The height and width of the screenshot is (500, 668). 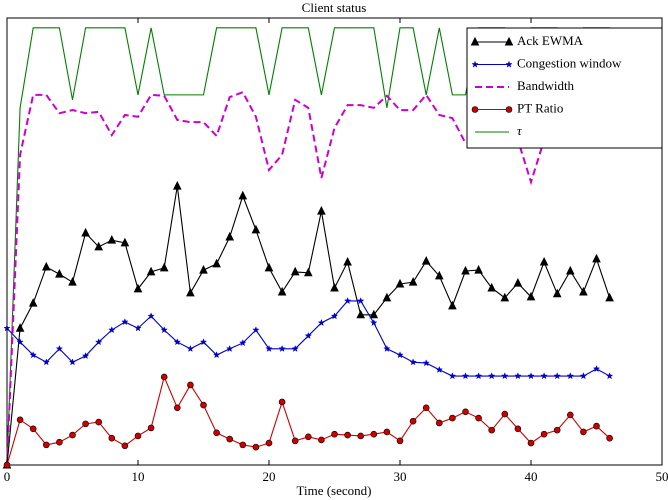 What do you see at coordinates (7, 476) in the screenshot?
I see `x-tick-label: 0` at bounding box center [7, 476].